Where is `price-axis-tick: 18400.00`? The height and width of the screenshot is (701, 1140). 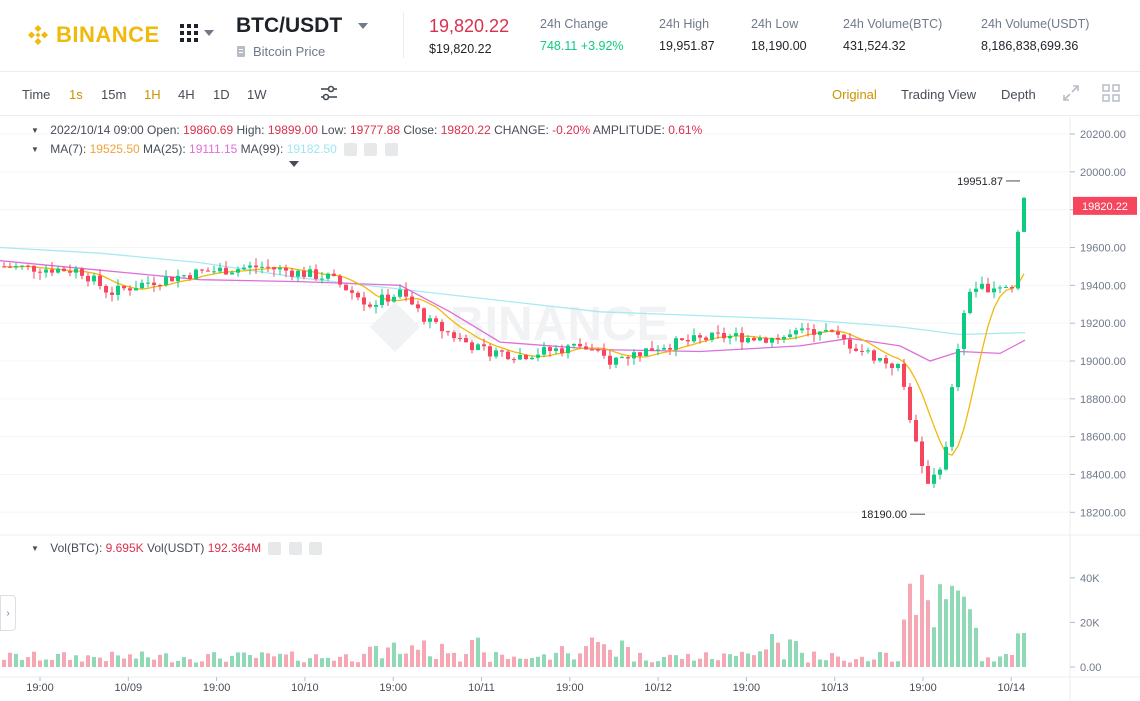
price-axis-tick: 18400.00 is located at coordinates (1103, 475).